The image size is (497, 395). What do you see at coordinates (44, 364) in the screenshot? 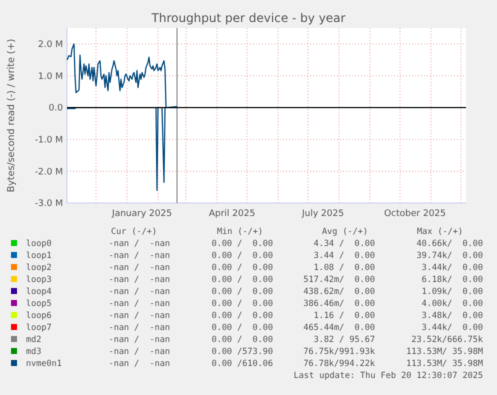
I see `legend-label: nvme0n1` at bounding box center [44, 364].